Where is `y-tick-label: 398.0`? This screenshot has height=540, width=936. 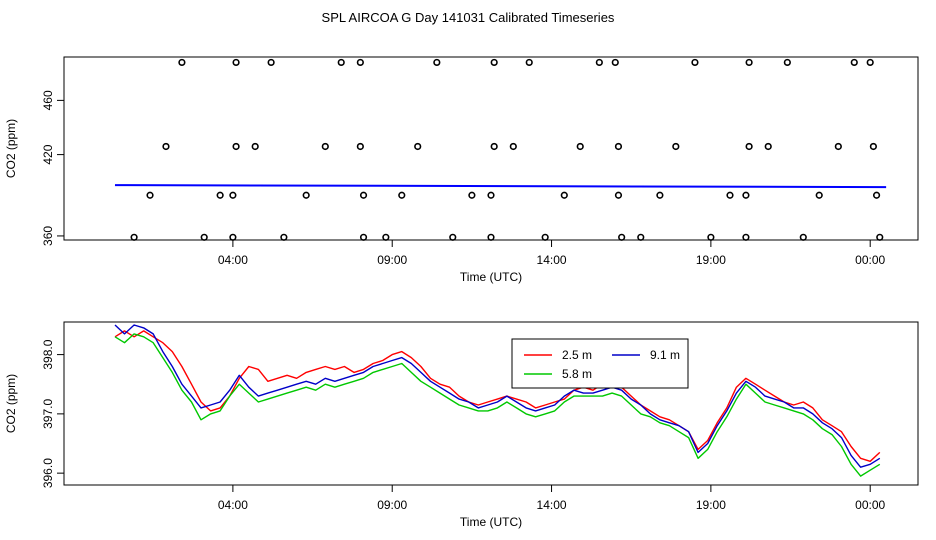
y-tick-label: 398.0 is located at coordinates (48, 354).